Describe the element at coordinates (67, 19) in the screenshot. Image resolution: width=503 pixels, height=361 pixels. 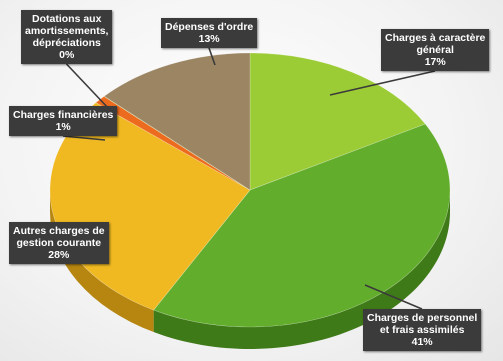
I see `data-label-name: Dotations aux` at that location.